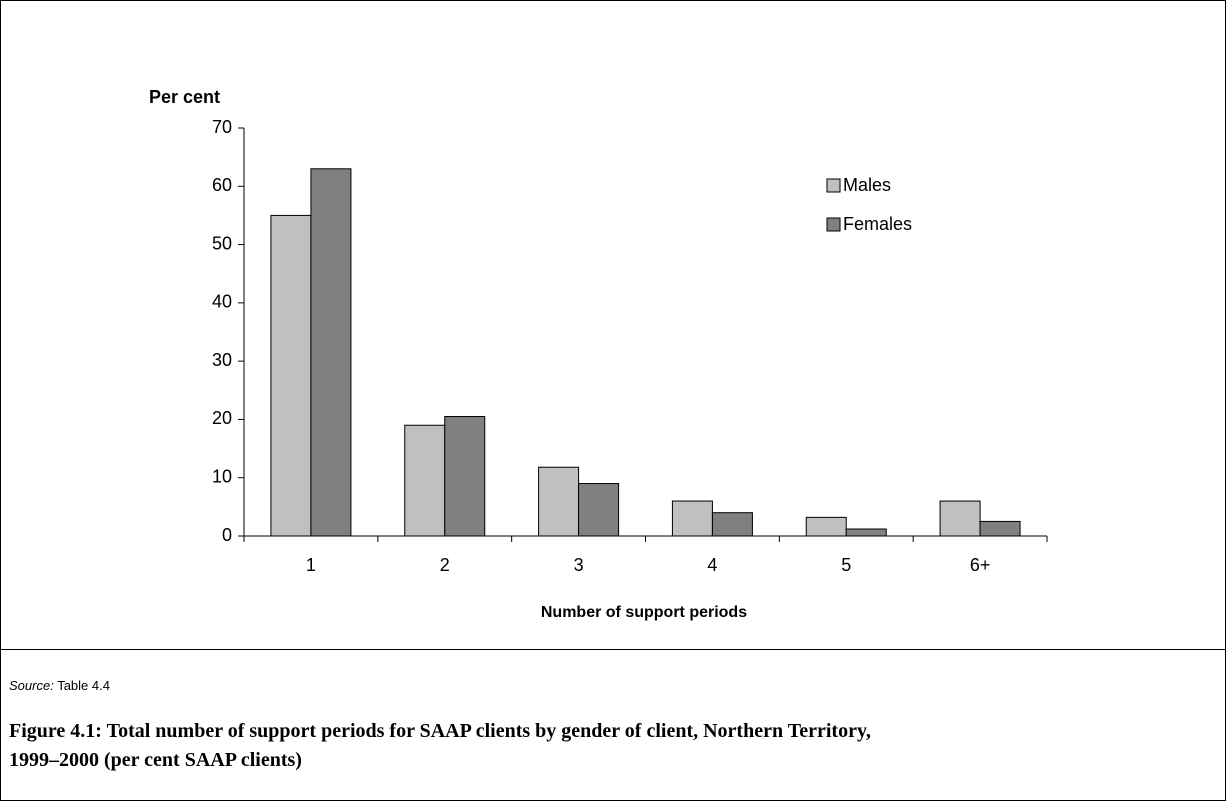 This screenshot has width=1226, height=801. Describe the element at coordinates (222, 360) in the screenshot. I see `y-tick-label: 30` at that location.